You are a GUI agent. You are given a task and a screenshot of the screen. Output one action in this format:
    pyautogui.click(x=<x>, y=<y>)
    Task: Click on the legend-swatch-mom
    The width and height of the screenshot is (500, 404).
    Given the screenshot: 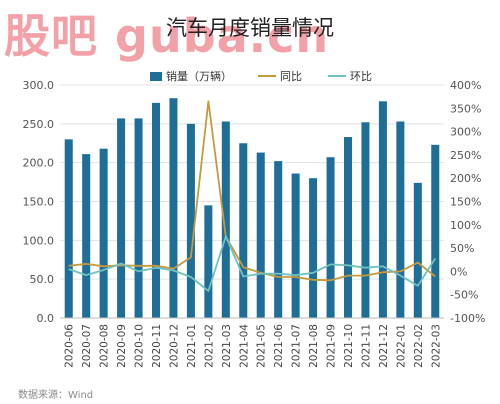 What is the action you would take?
    pyautogui.click(x=337, y=76)
    